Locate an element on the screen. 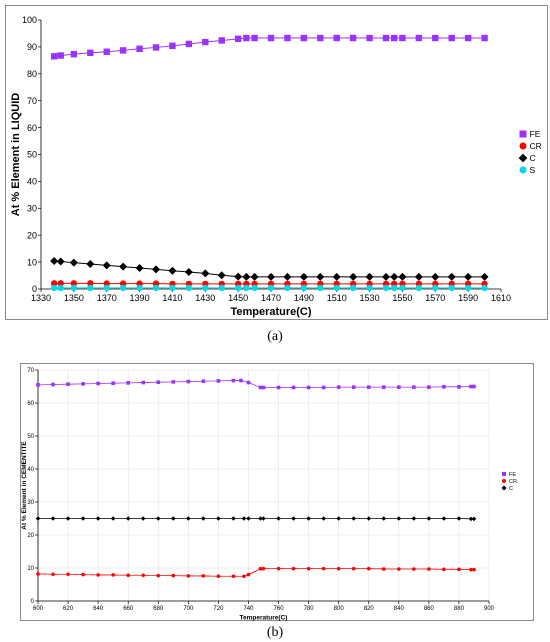  x-tick-label: 880 is located at coordinates (459, 609).